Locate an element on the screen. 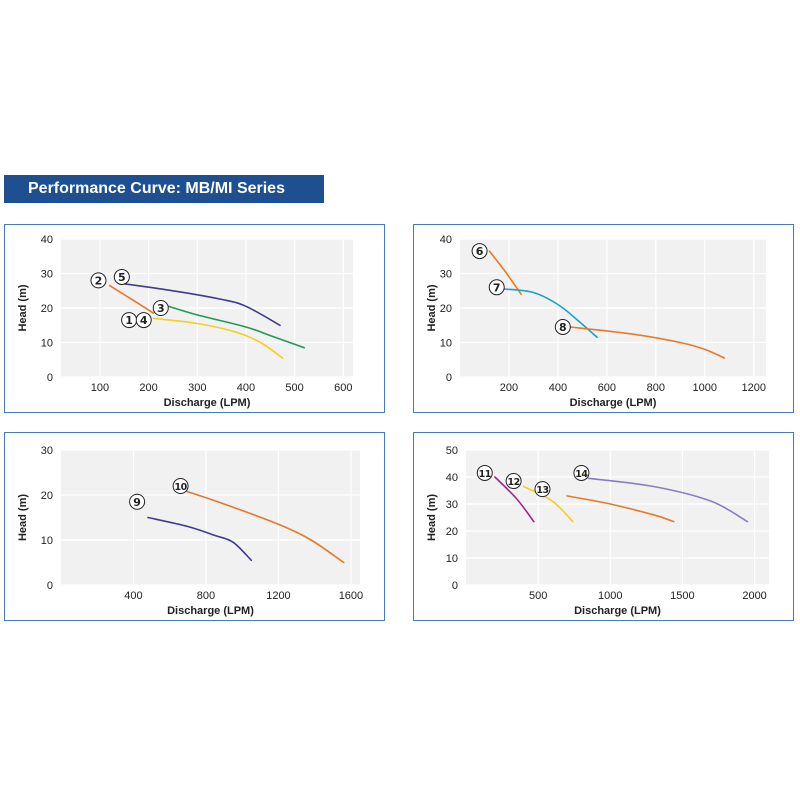 The height and width of the screenshot is (800, 800). curve-marker-9: 9 is located at coordinates (137, 501).